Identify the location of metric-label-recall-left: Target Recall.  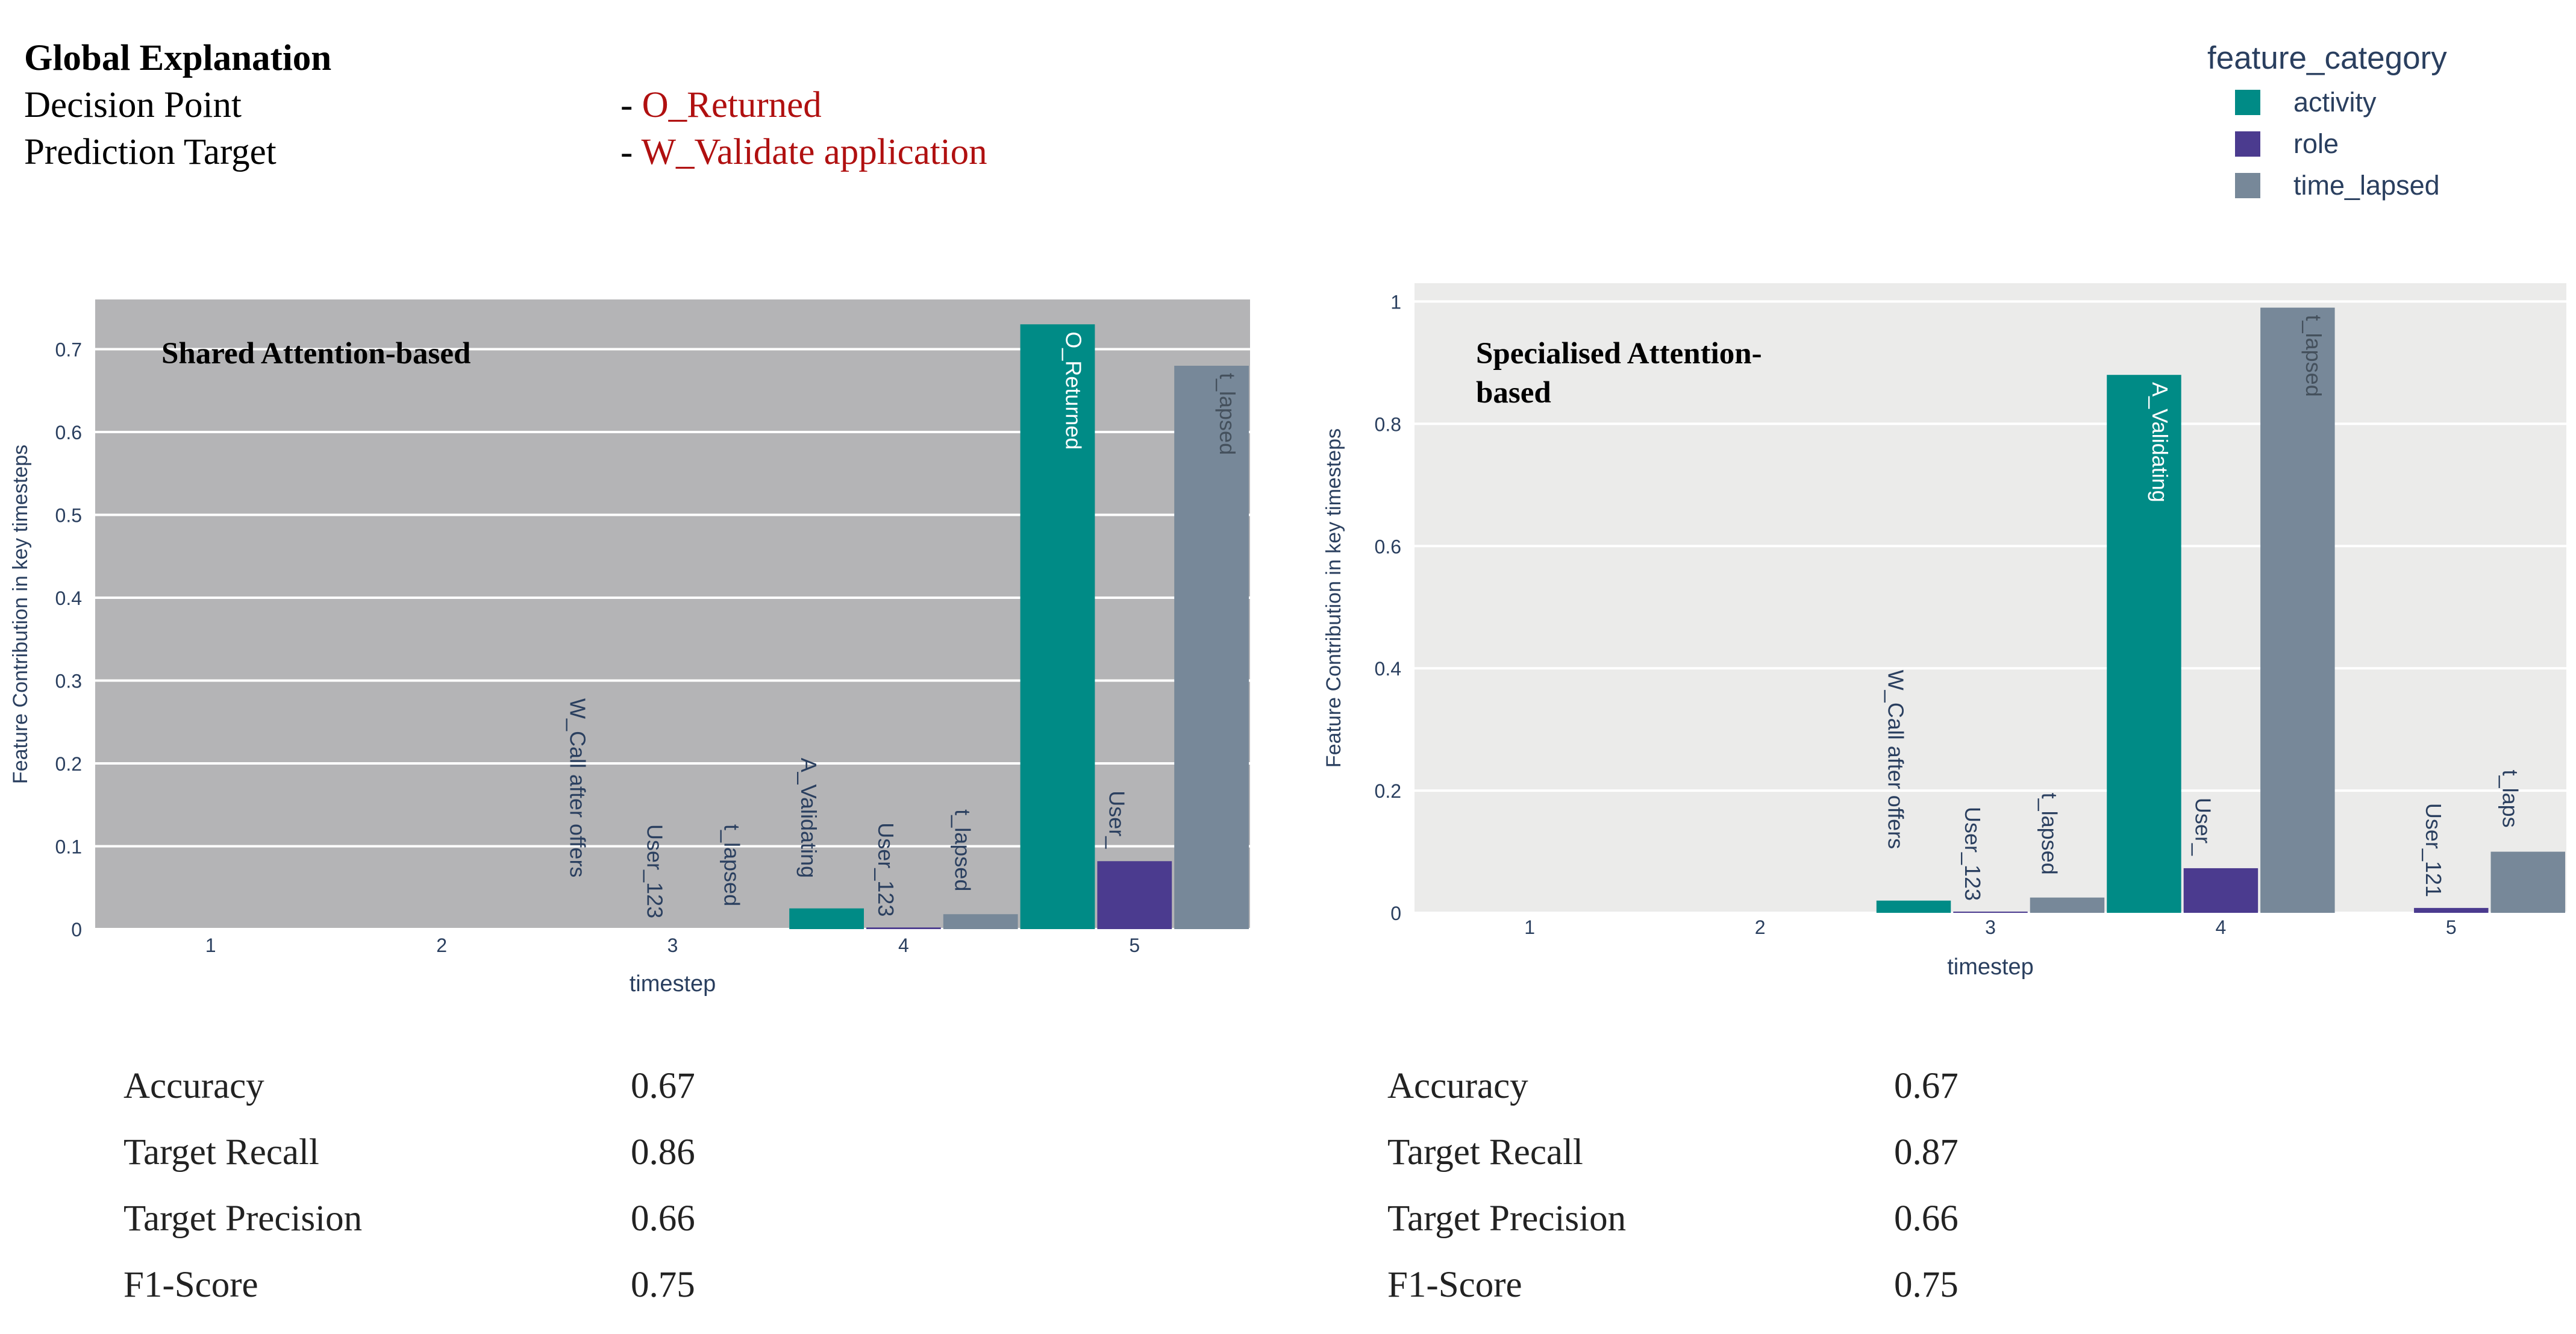
(221, 1152).